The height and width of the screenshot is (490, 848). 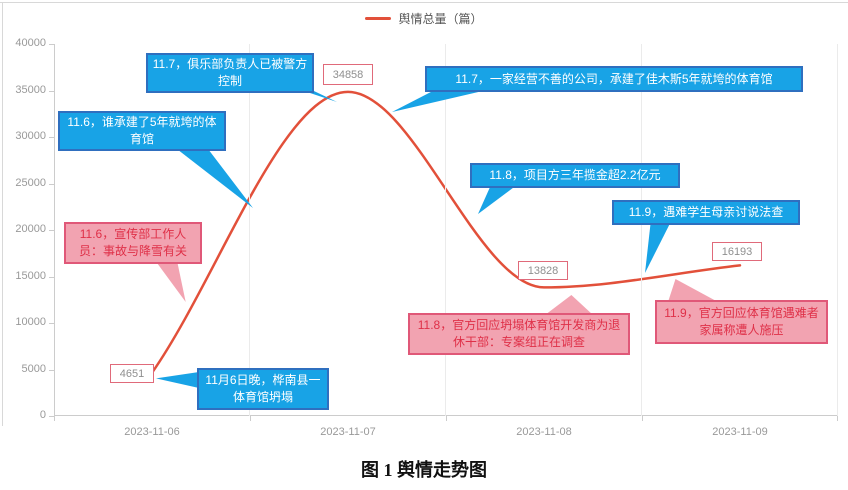 What do you see at coordinates (575, 175) in the screenshot?
I see `callout-project-funds: 11.8，项目方三年揽金超2.2亿元` at bounding box center [575, 175].